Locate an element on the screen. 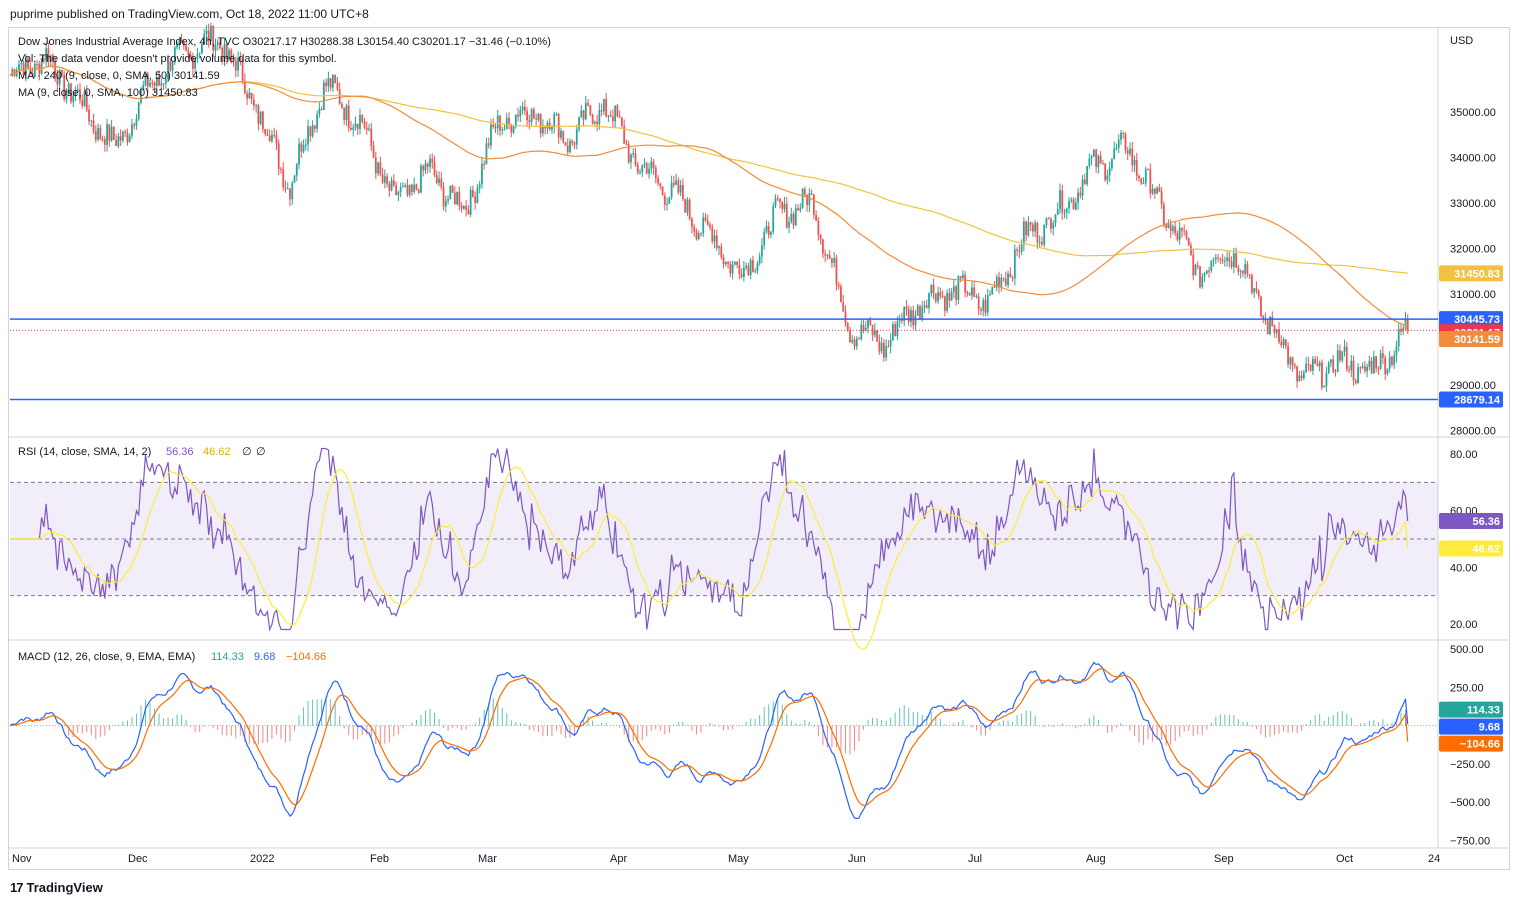 The width and height of the screenshot is (1520, 907). price-tick: 33000.00 is located at coordinates (1473, 204).